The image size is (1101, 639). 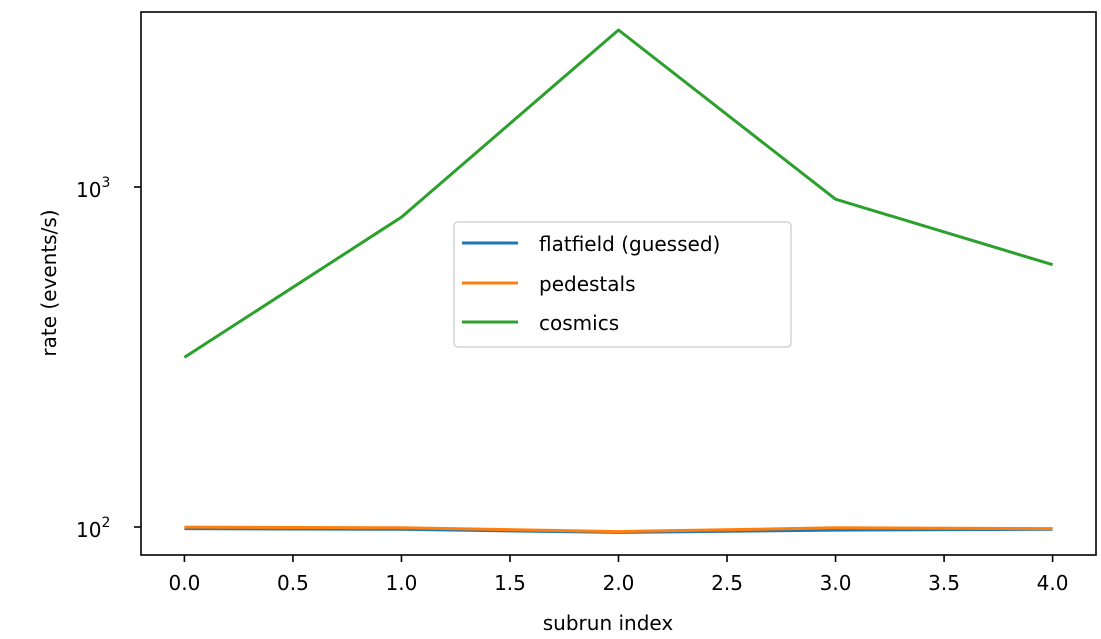 What do you see at coordinates (88, 190) in the screenshot?
I see `y-tick-base-1000: 10` at bounding box center [88, 190].